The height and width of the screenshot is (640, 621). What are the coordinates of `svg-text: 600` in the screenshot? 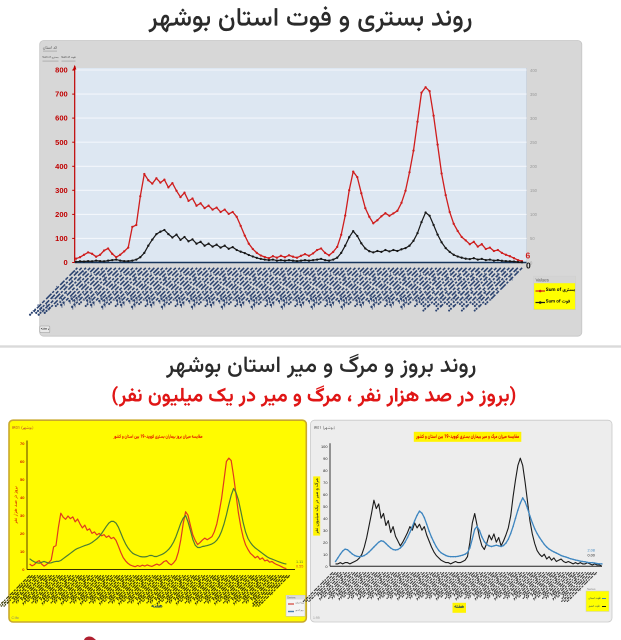 It's located at (61, 118).